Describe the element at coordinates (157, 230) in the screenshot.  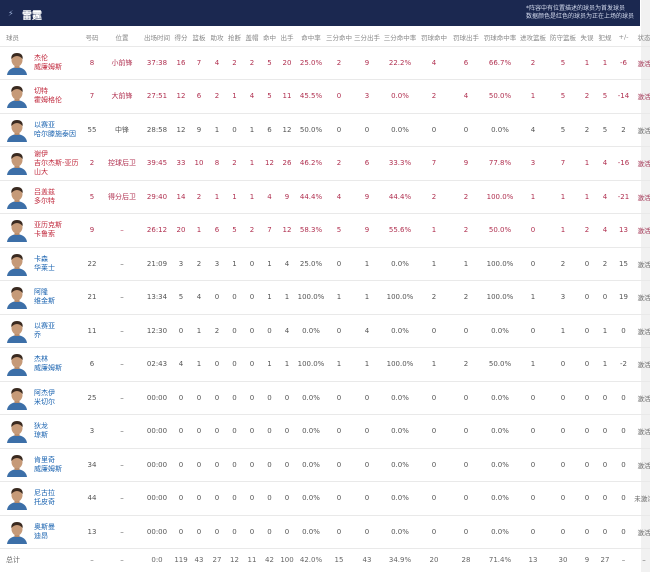
I see `stat-cell: 26:12` at that location.